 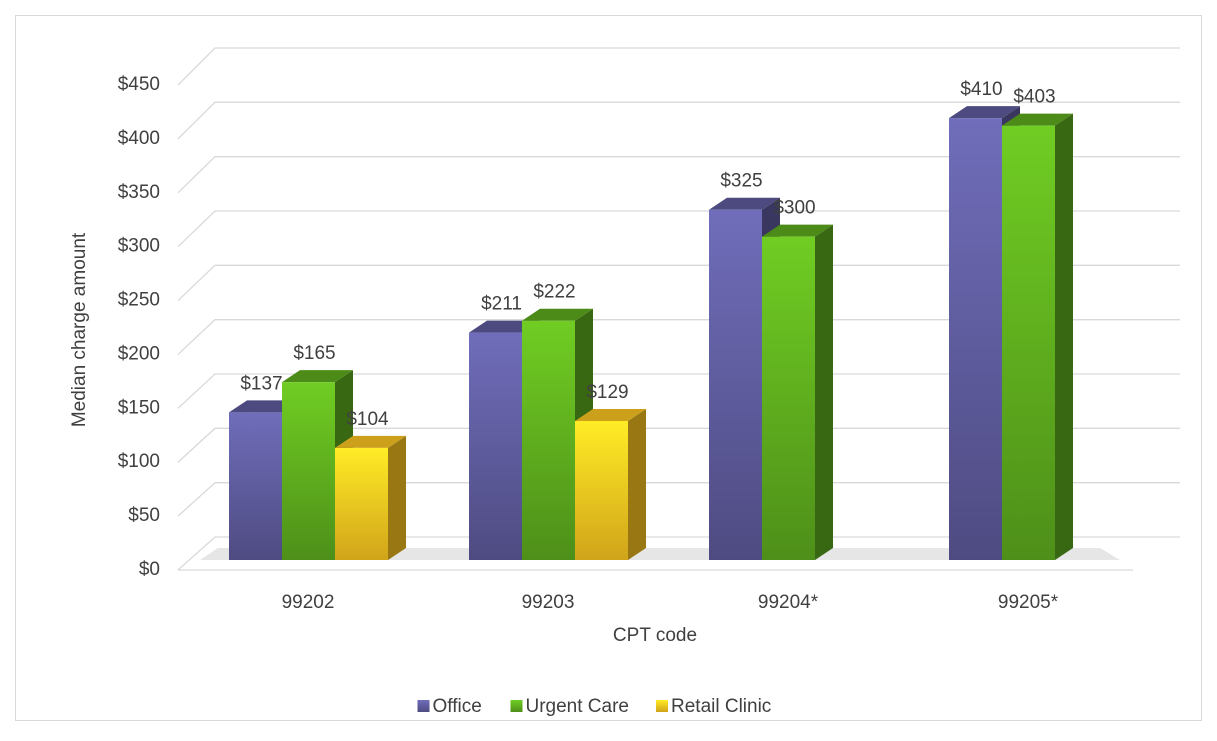 What do you see at coordinates (607, 392) in the screenshot?
I see `data-label: $129` at bounding box center [607, 392].